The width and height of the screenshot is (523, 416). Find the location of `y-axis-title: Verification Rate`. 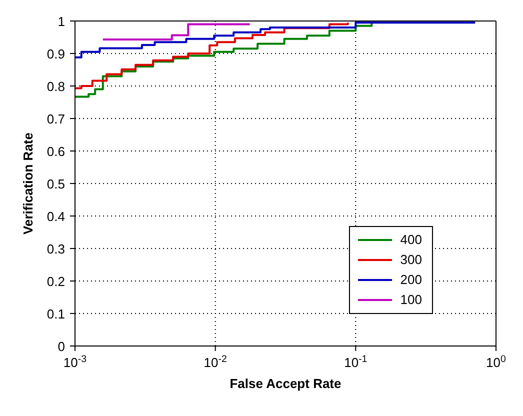

y-axis-title: Verification Rate is located at coordinates (28, 183).